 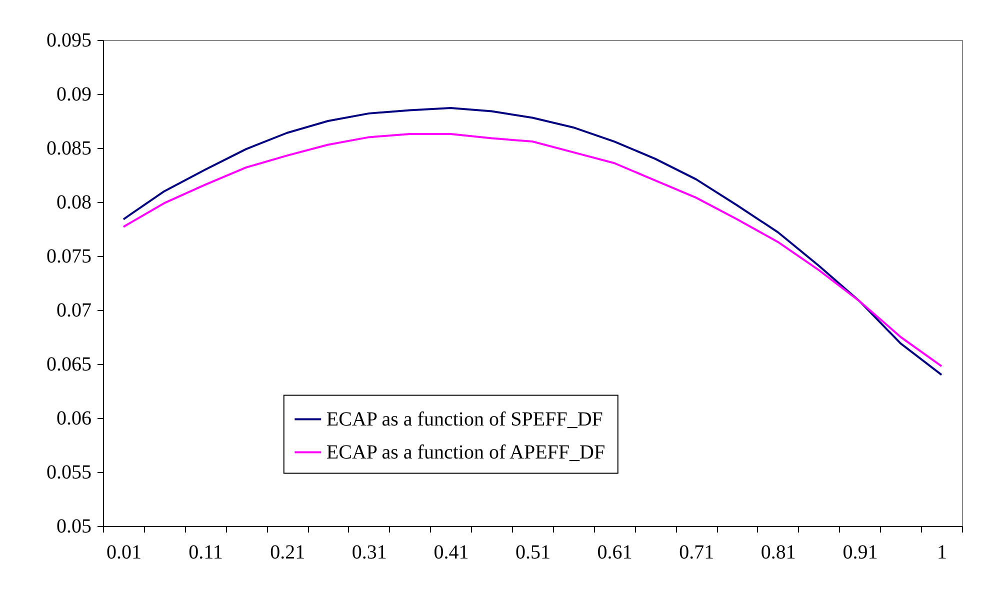 What do you see at coordinates (451, 553) in the screenshot?
I see `x-tick-label: 0.41` at bounding box center [451, 553].